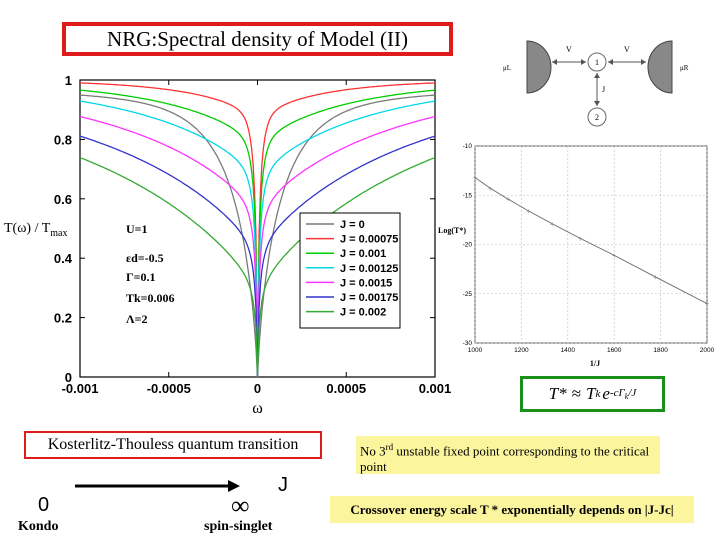  I want to click on phase-singlet-label: spin-singlet, so click(238, 526).